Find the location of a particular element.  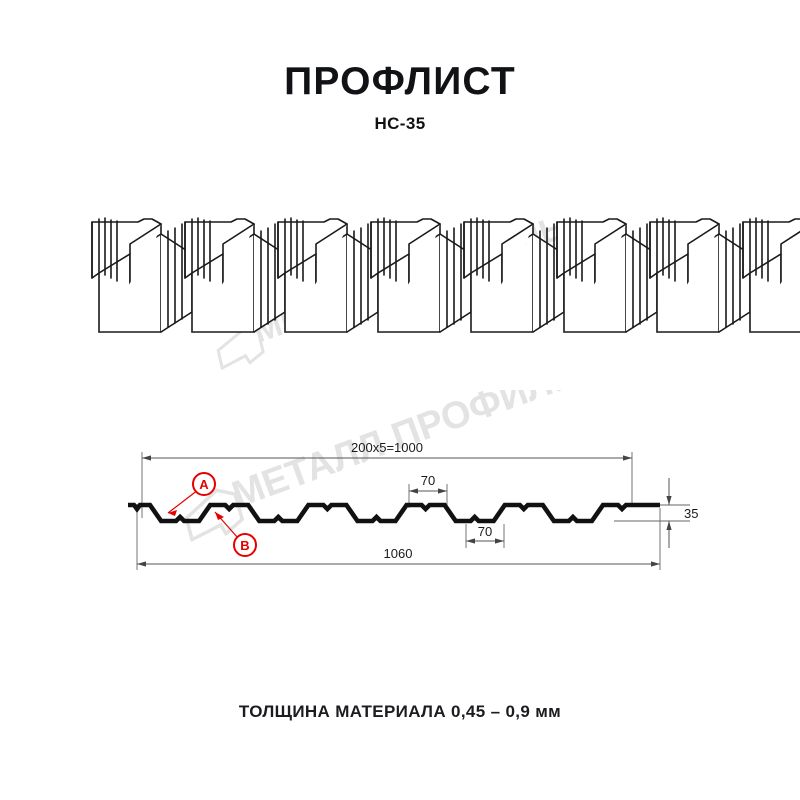

footer: ТОЛЩИНА МАТЕРИАЛА 0,45 – 0,9 мм is located at coordinates (400, 712).